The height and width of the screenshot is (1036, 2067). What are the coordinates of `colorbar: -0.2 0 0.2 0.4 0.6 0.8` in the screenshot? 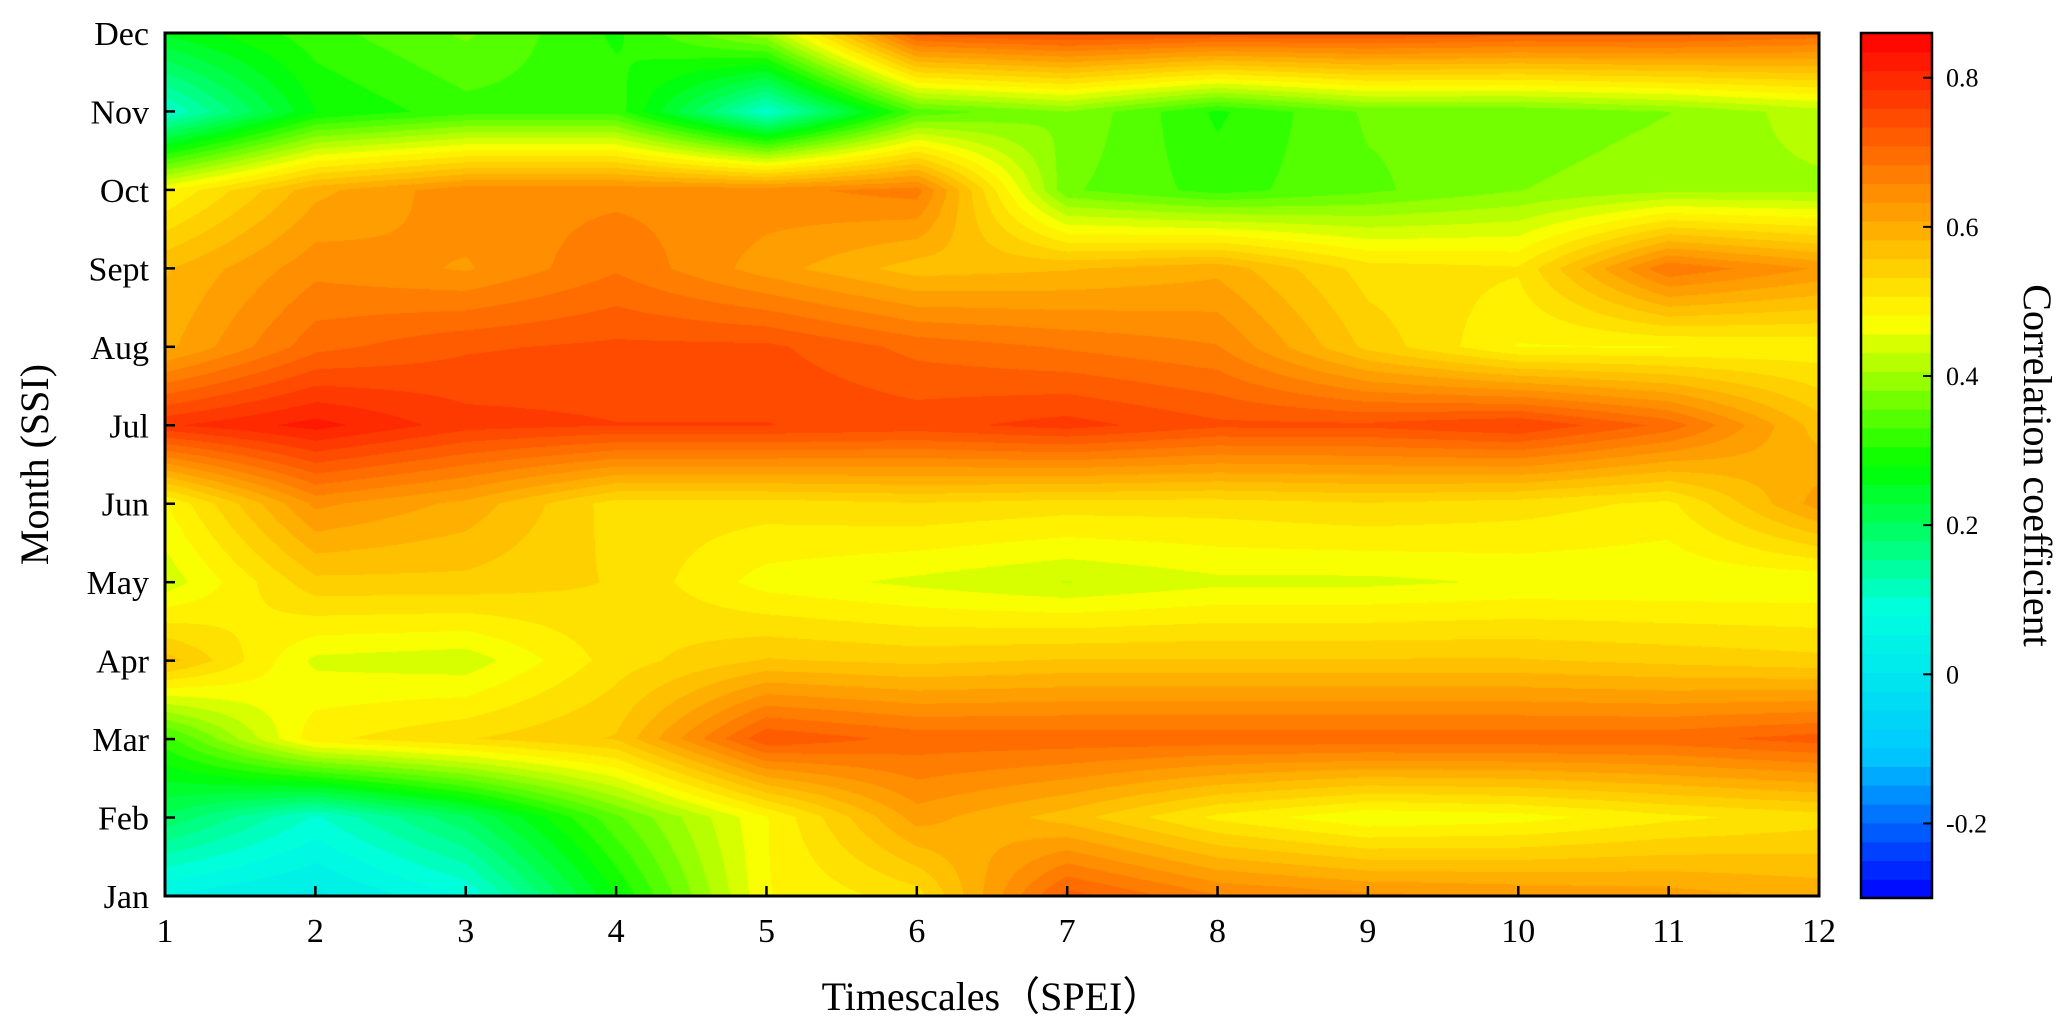 It's located at (1923, 465).